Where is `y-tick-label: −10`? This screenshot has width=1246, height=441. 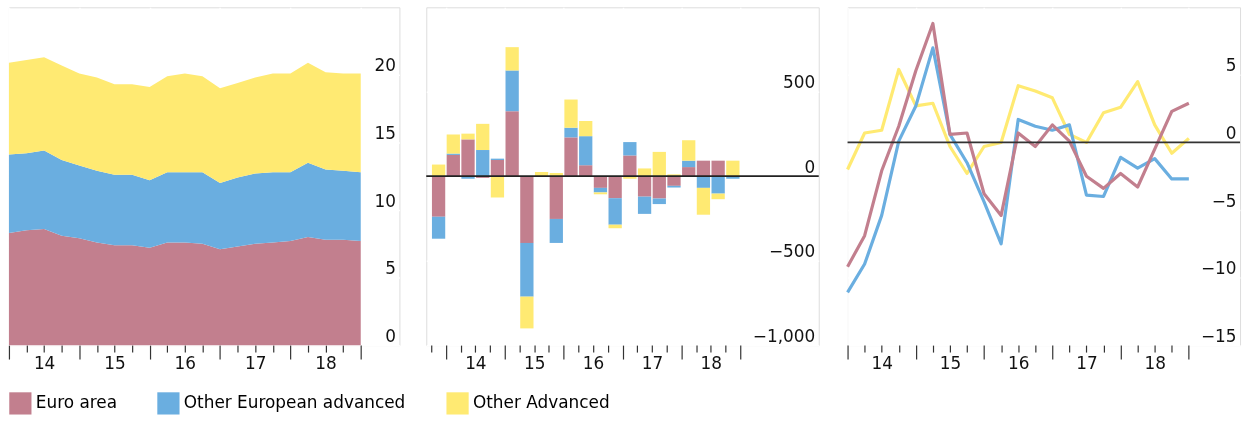 y-tick-label: −10 is located at coordinates (1218, 268).